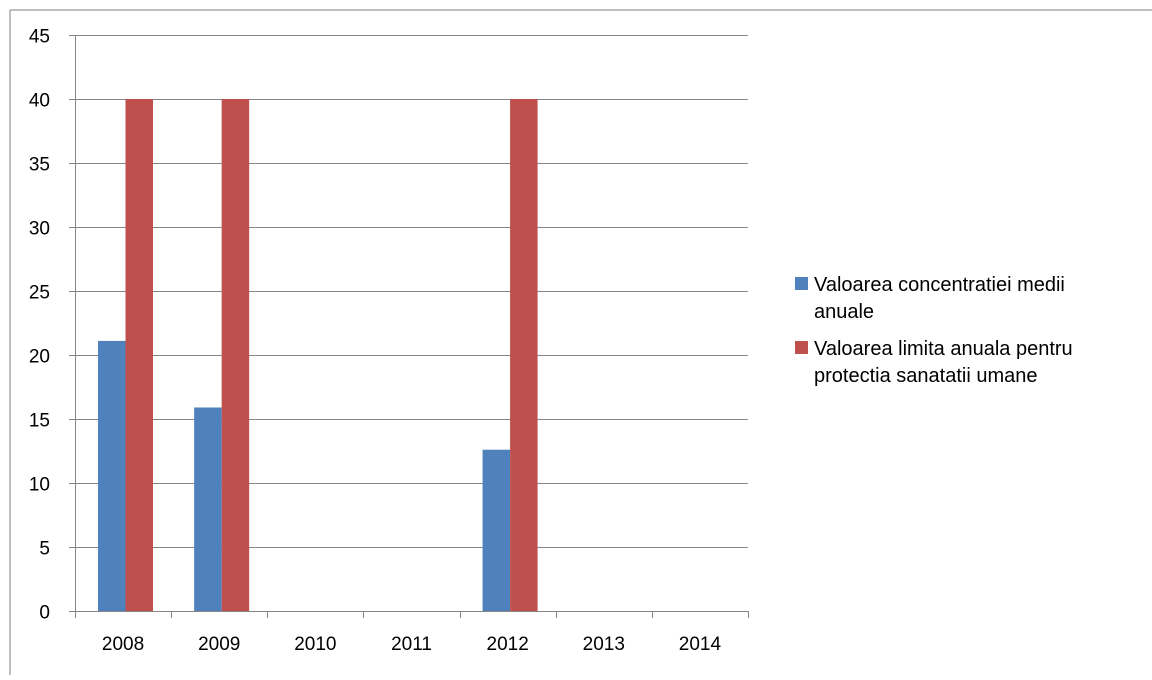 The image size is (1152, 680). I want to click on y-tick-label: 0, so click(44, 613).